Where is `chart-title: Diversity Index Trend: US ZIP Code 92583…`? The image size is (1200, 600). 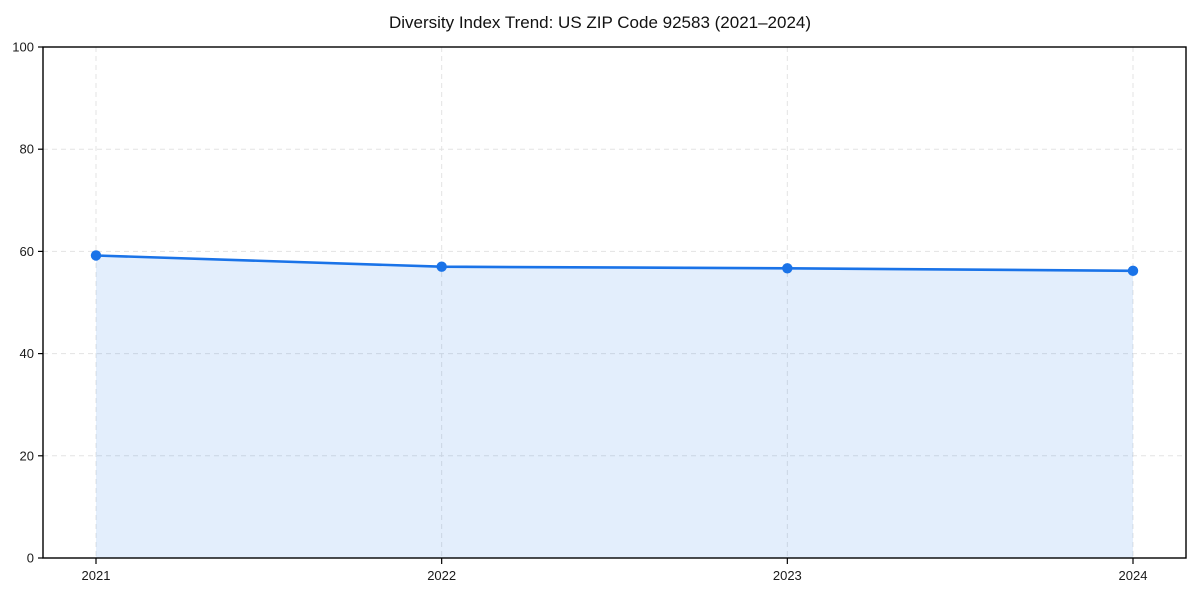
chart-title: Diversity Index Trend: US ZIP Code 92583… is located at coordinates (600, 22).